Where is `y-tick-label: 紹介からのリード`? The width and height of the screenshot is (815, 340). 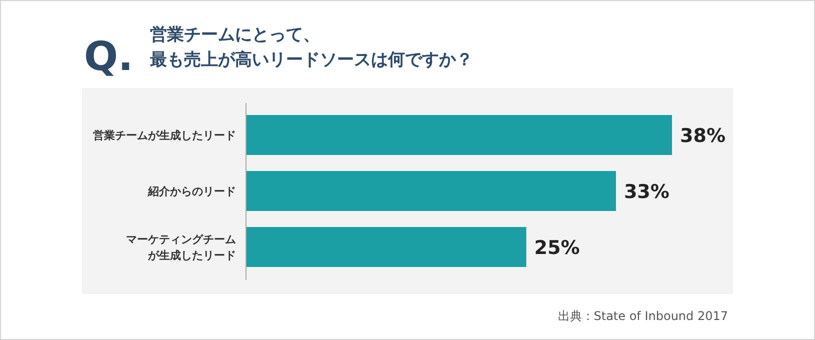
y-tick-label: 紹介からのリード is located at coordinates (191, 191).